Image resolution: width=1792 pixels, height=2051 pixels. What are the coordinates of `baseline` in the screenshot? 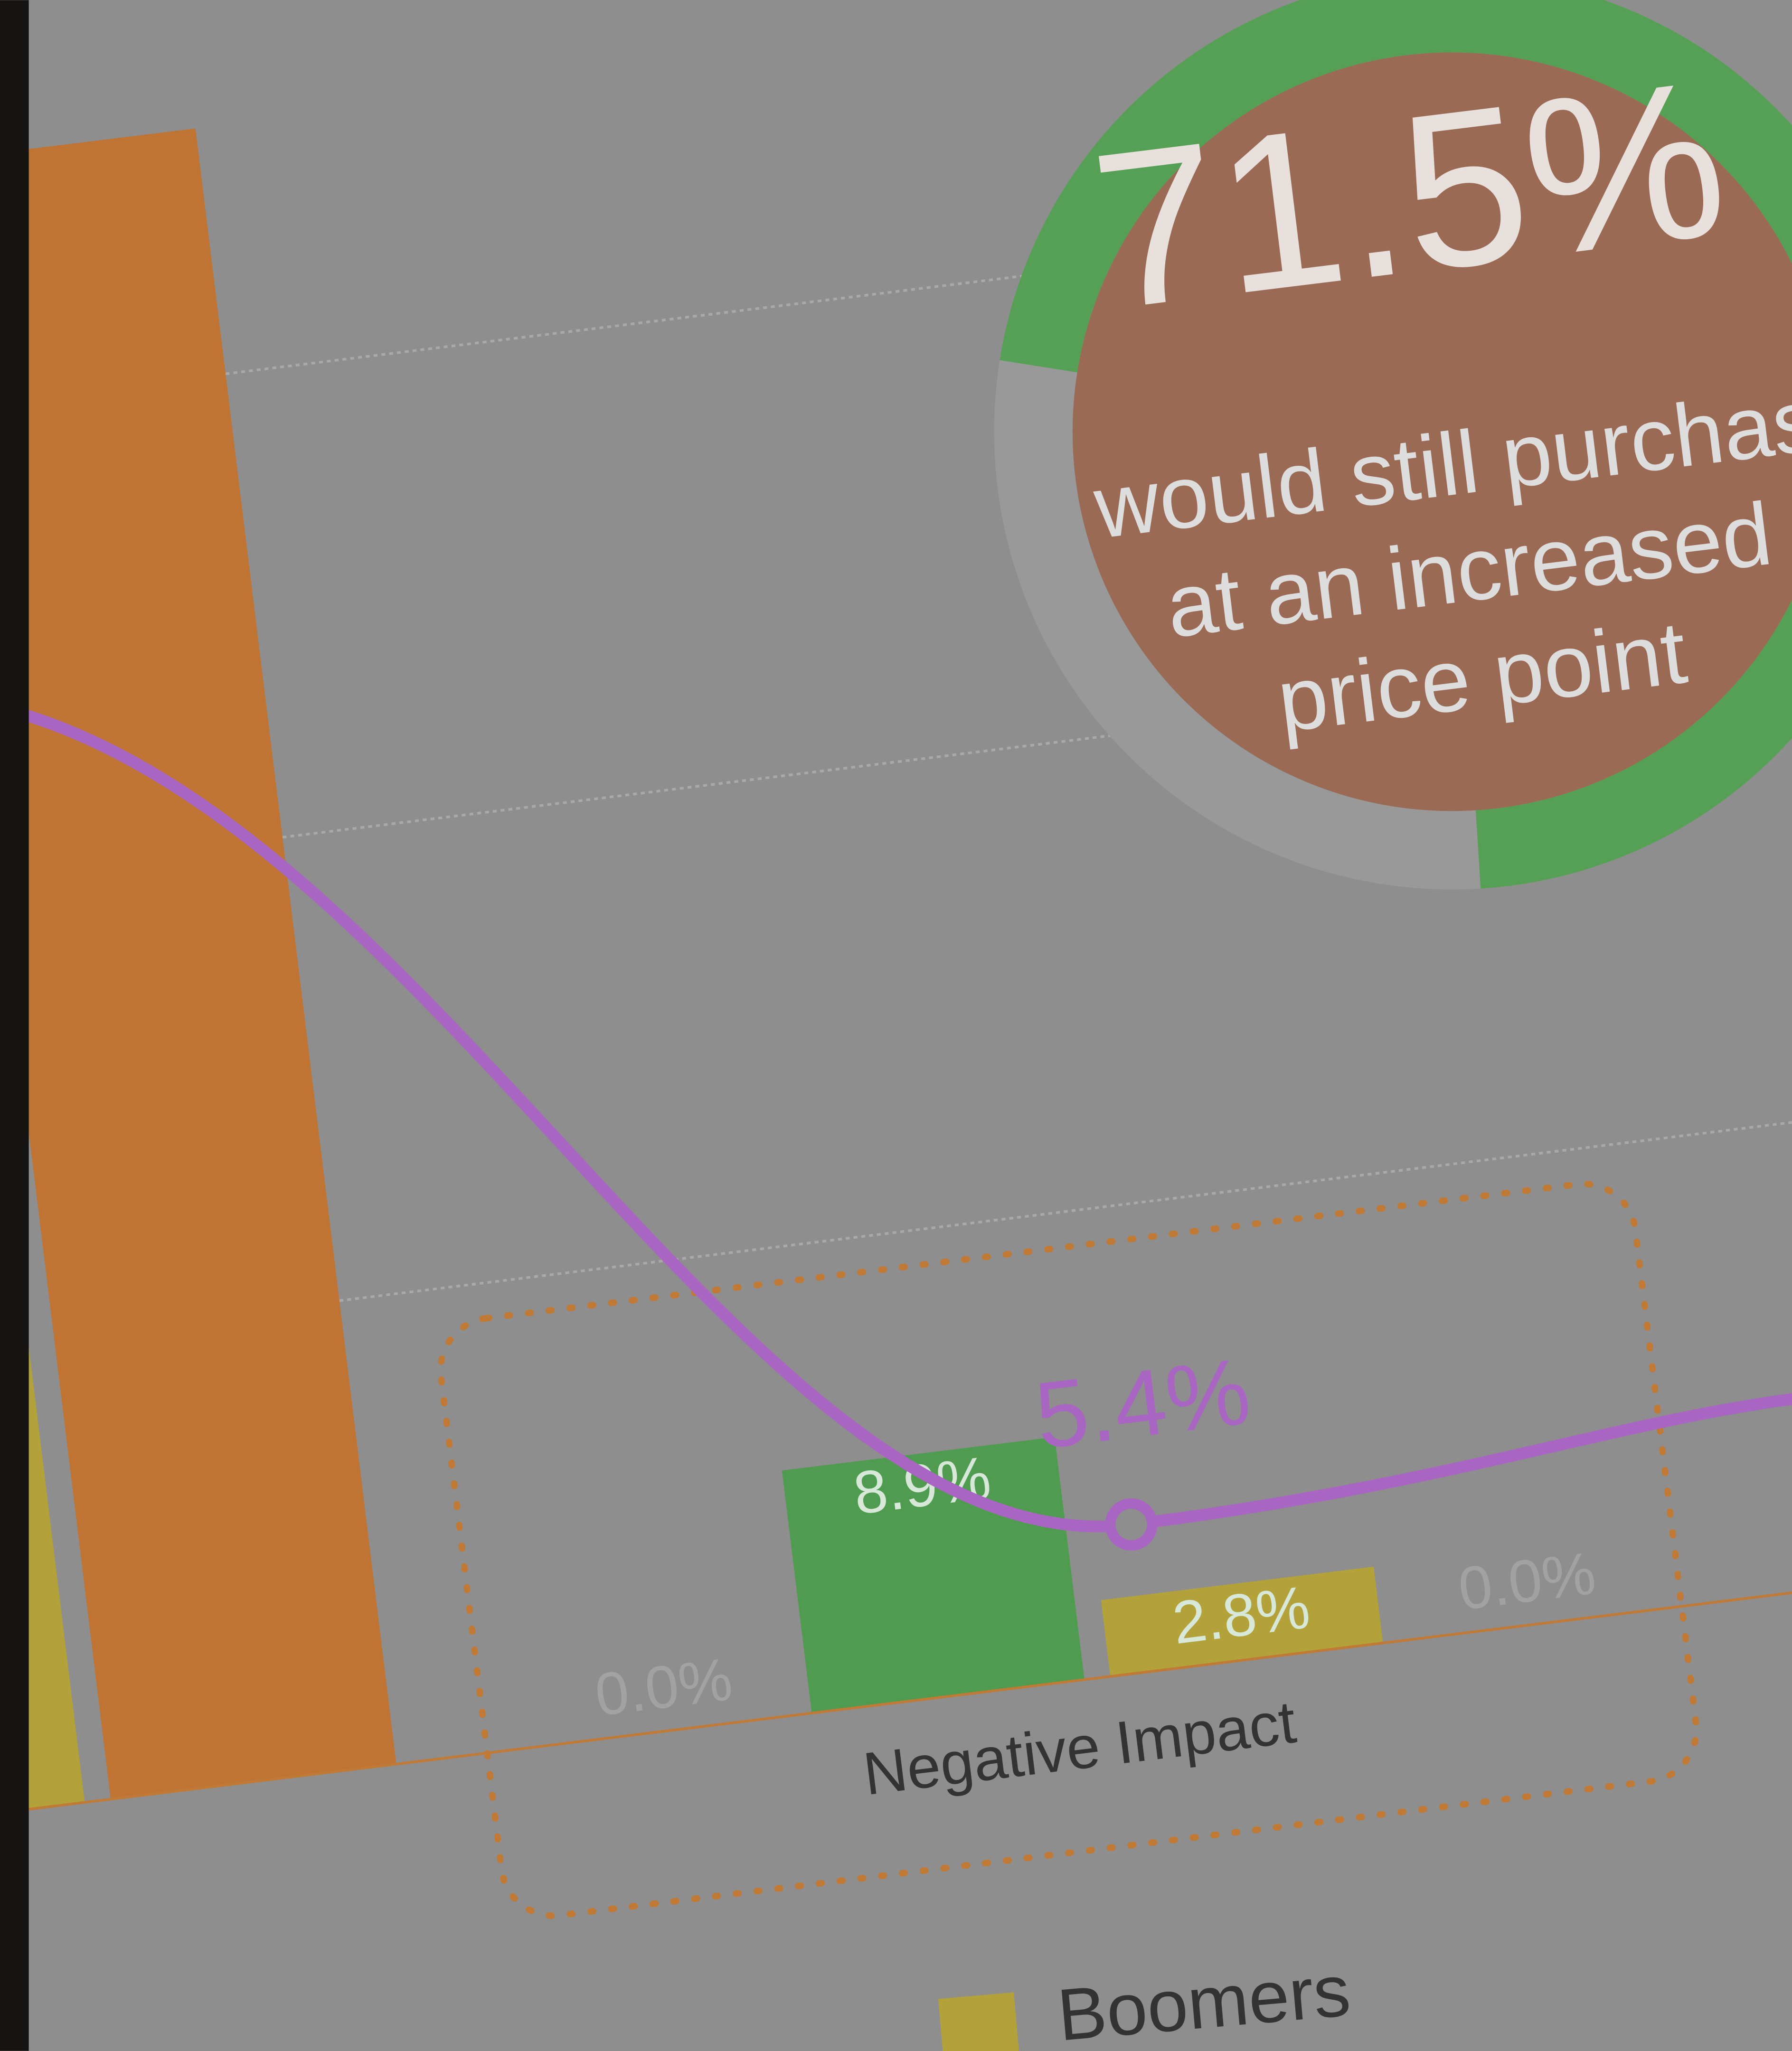 It's located at (896, 1700).